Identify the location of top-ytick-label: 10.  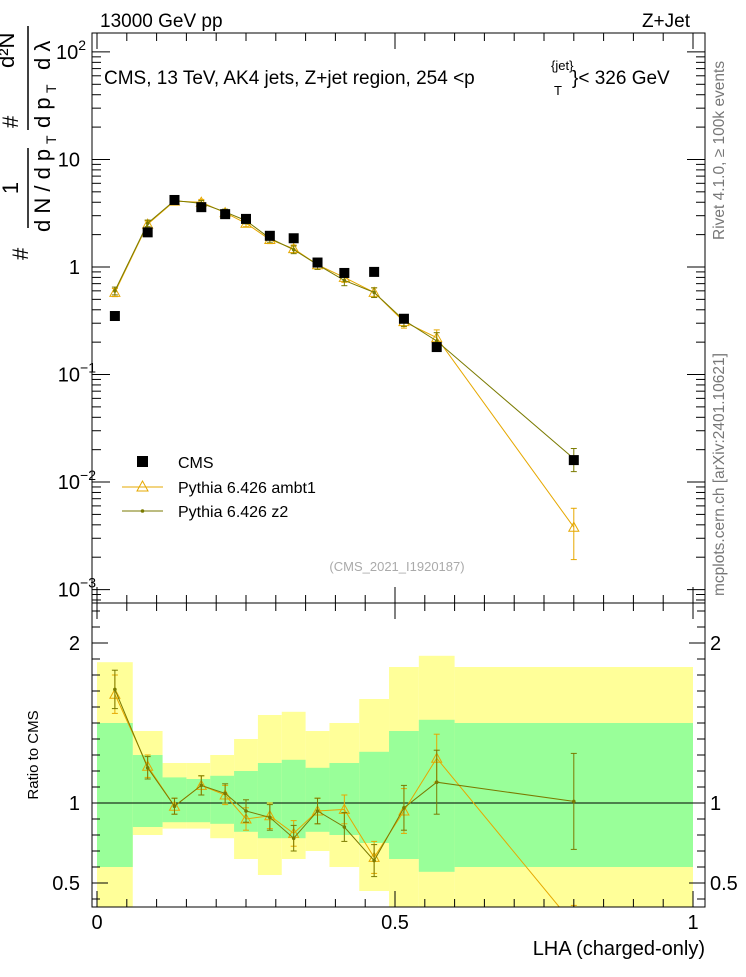
(69, 160).